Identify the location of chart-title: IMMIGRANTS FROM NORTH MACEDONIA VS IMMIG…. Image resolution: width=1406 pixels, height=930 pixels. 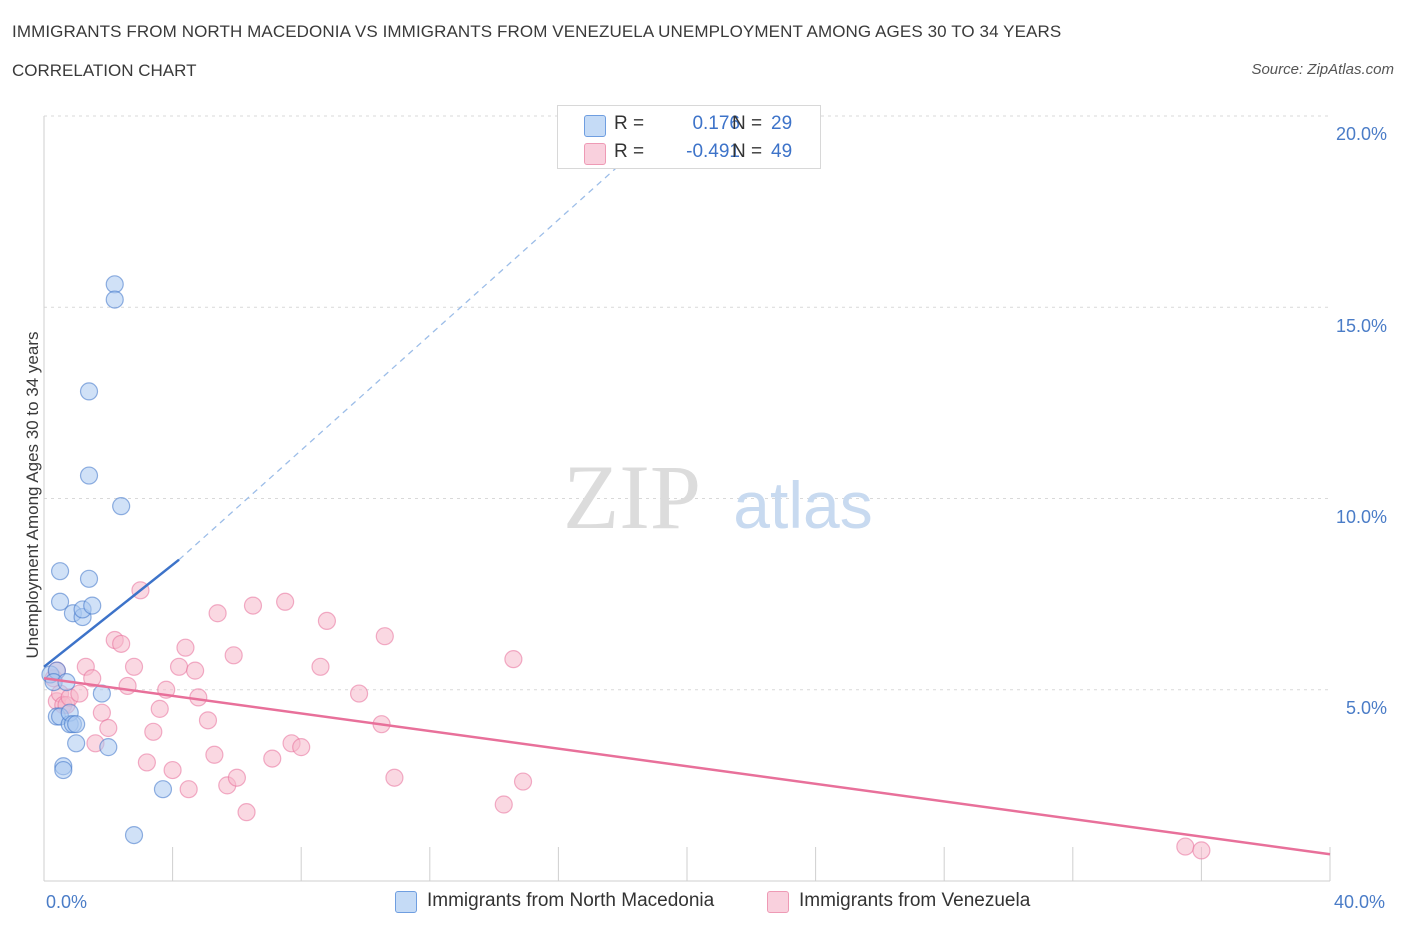
(537, 31).